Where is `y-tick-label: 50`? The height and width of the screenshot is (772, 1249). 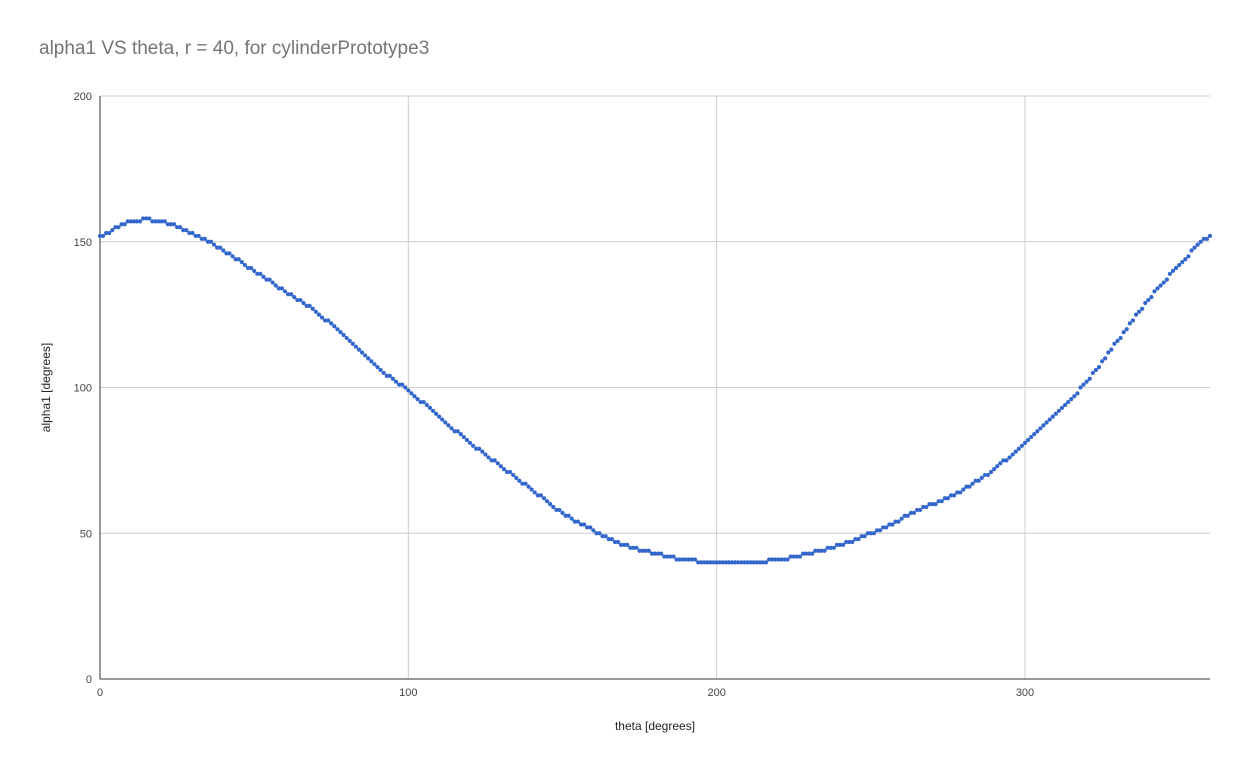 y-tick-label: 50 is located at coordinates (86, 534).